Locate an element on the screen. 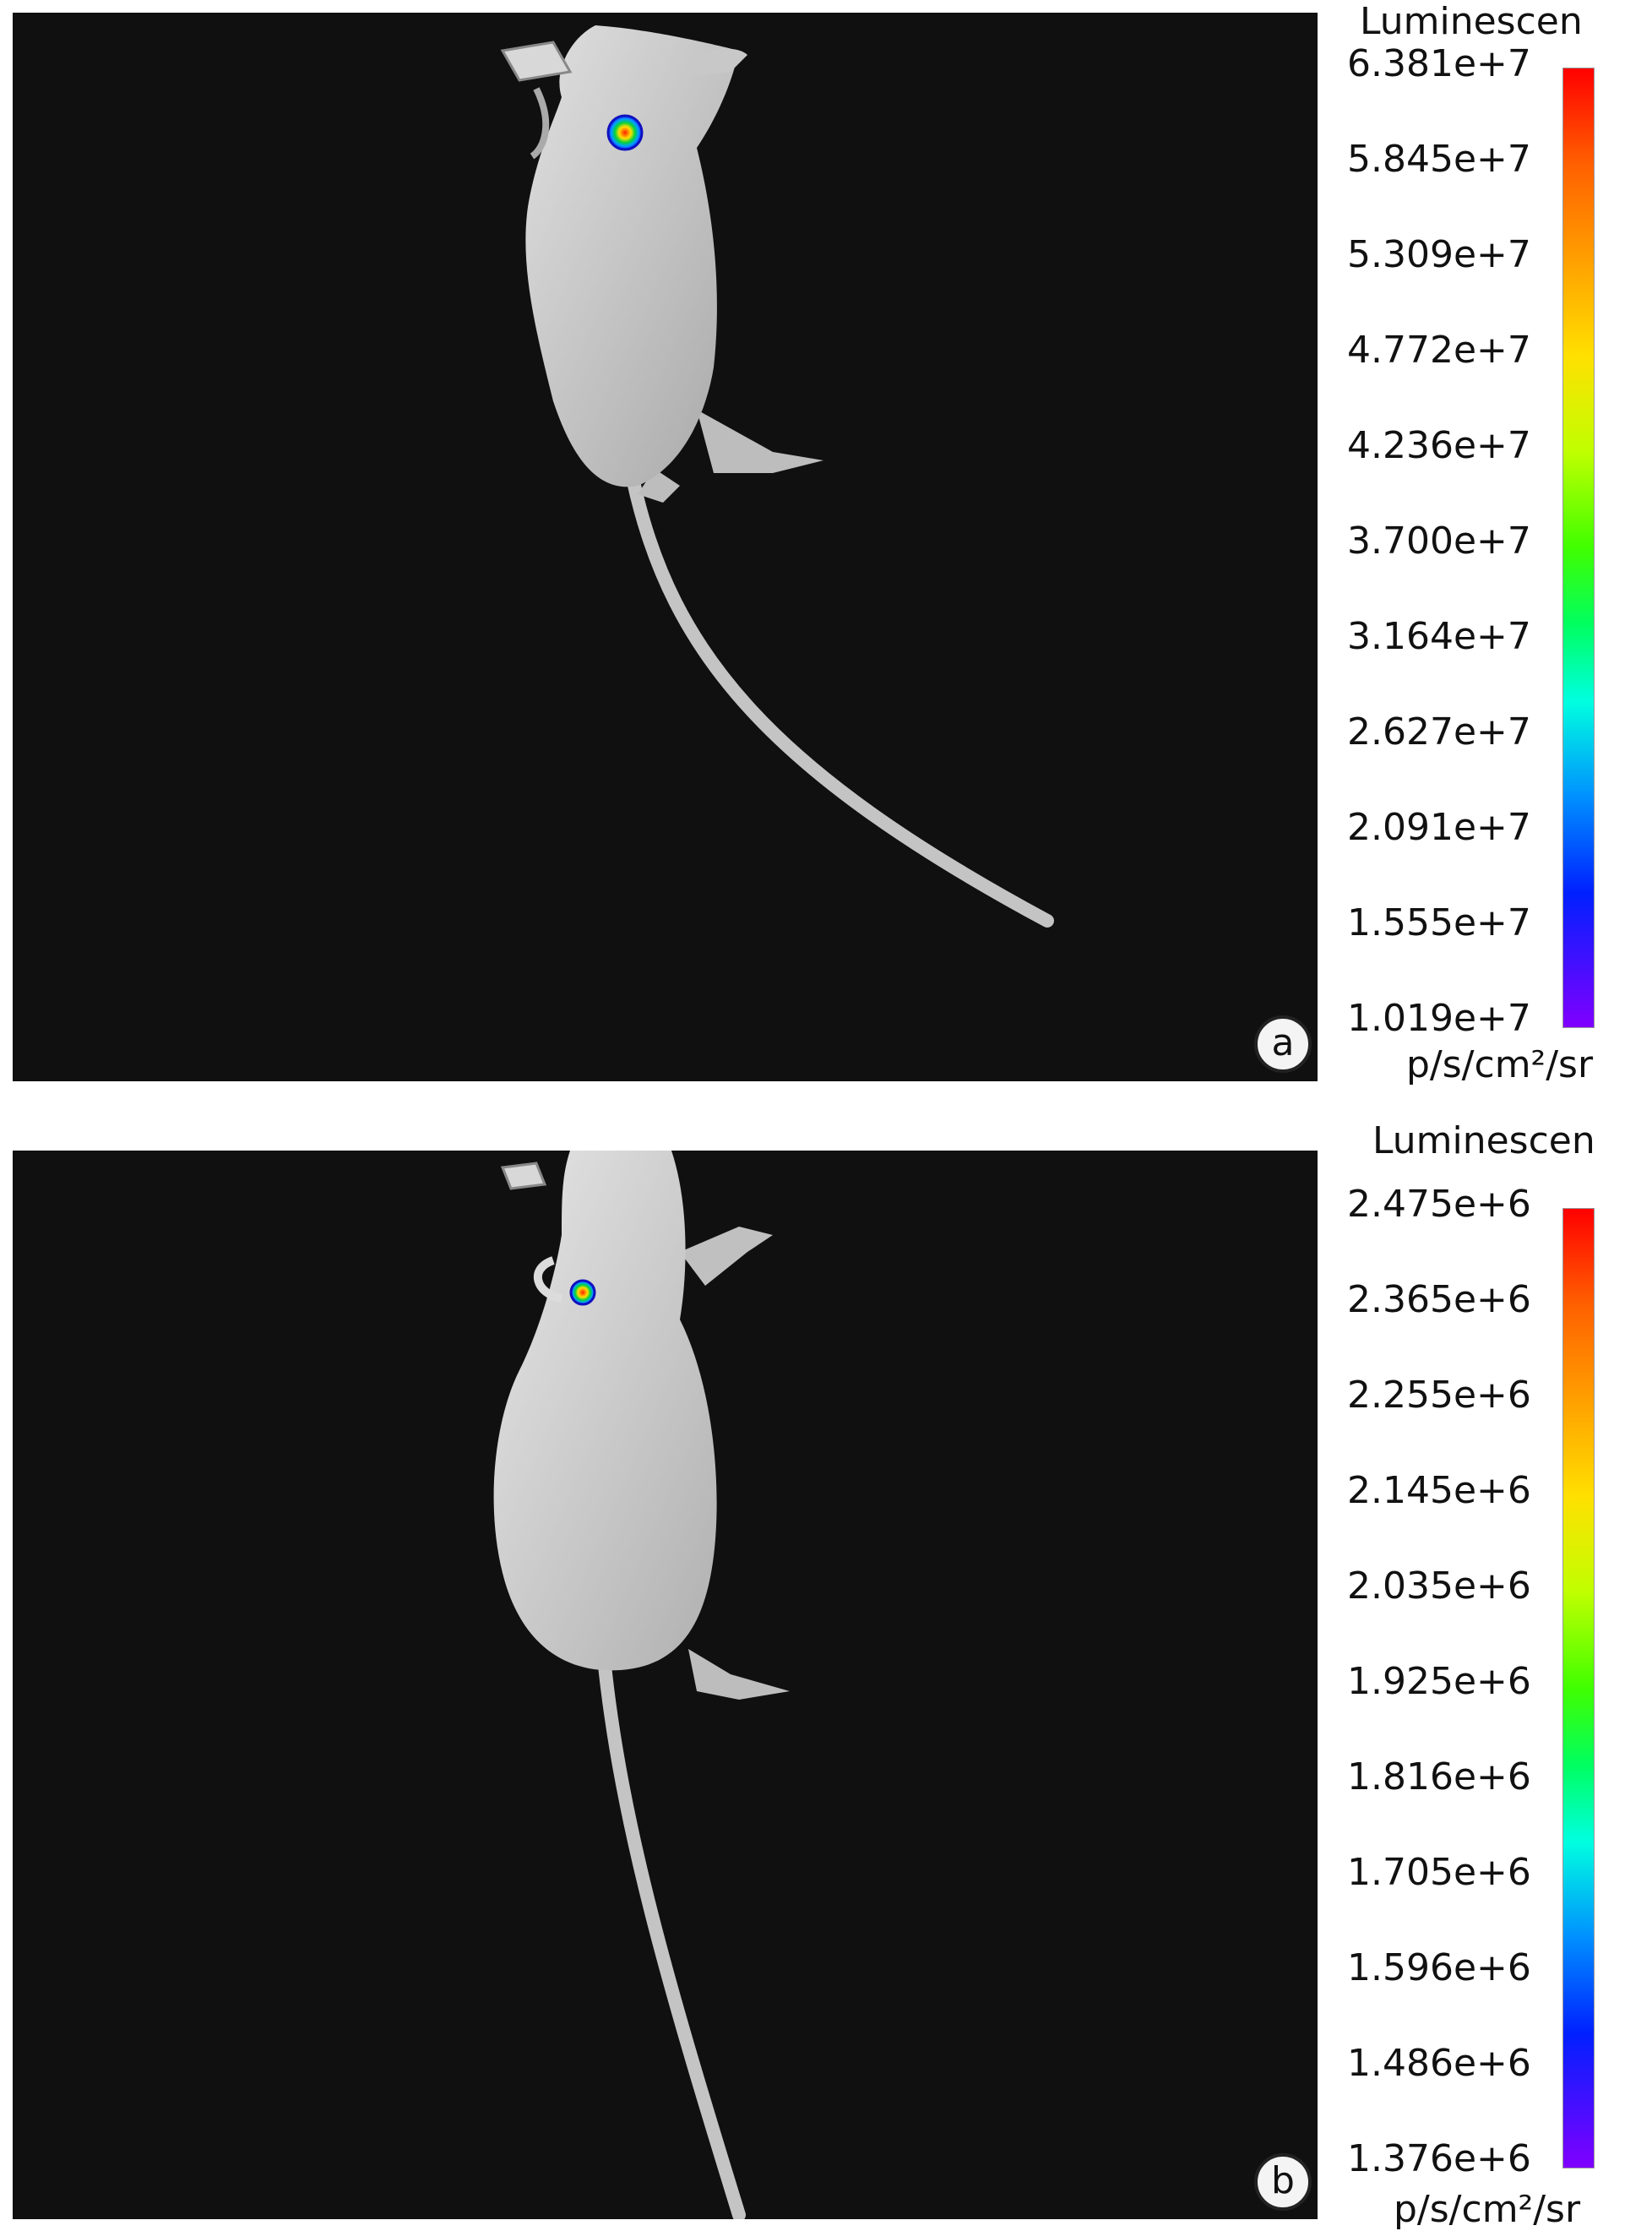 The width and height of the screenshot is (1652, 2231). mouse-image-b is located at coordinates (641, 1685).